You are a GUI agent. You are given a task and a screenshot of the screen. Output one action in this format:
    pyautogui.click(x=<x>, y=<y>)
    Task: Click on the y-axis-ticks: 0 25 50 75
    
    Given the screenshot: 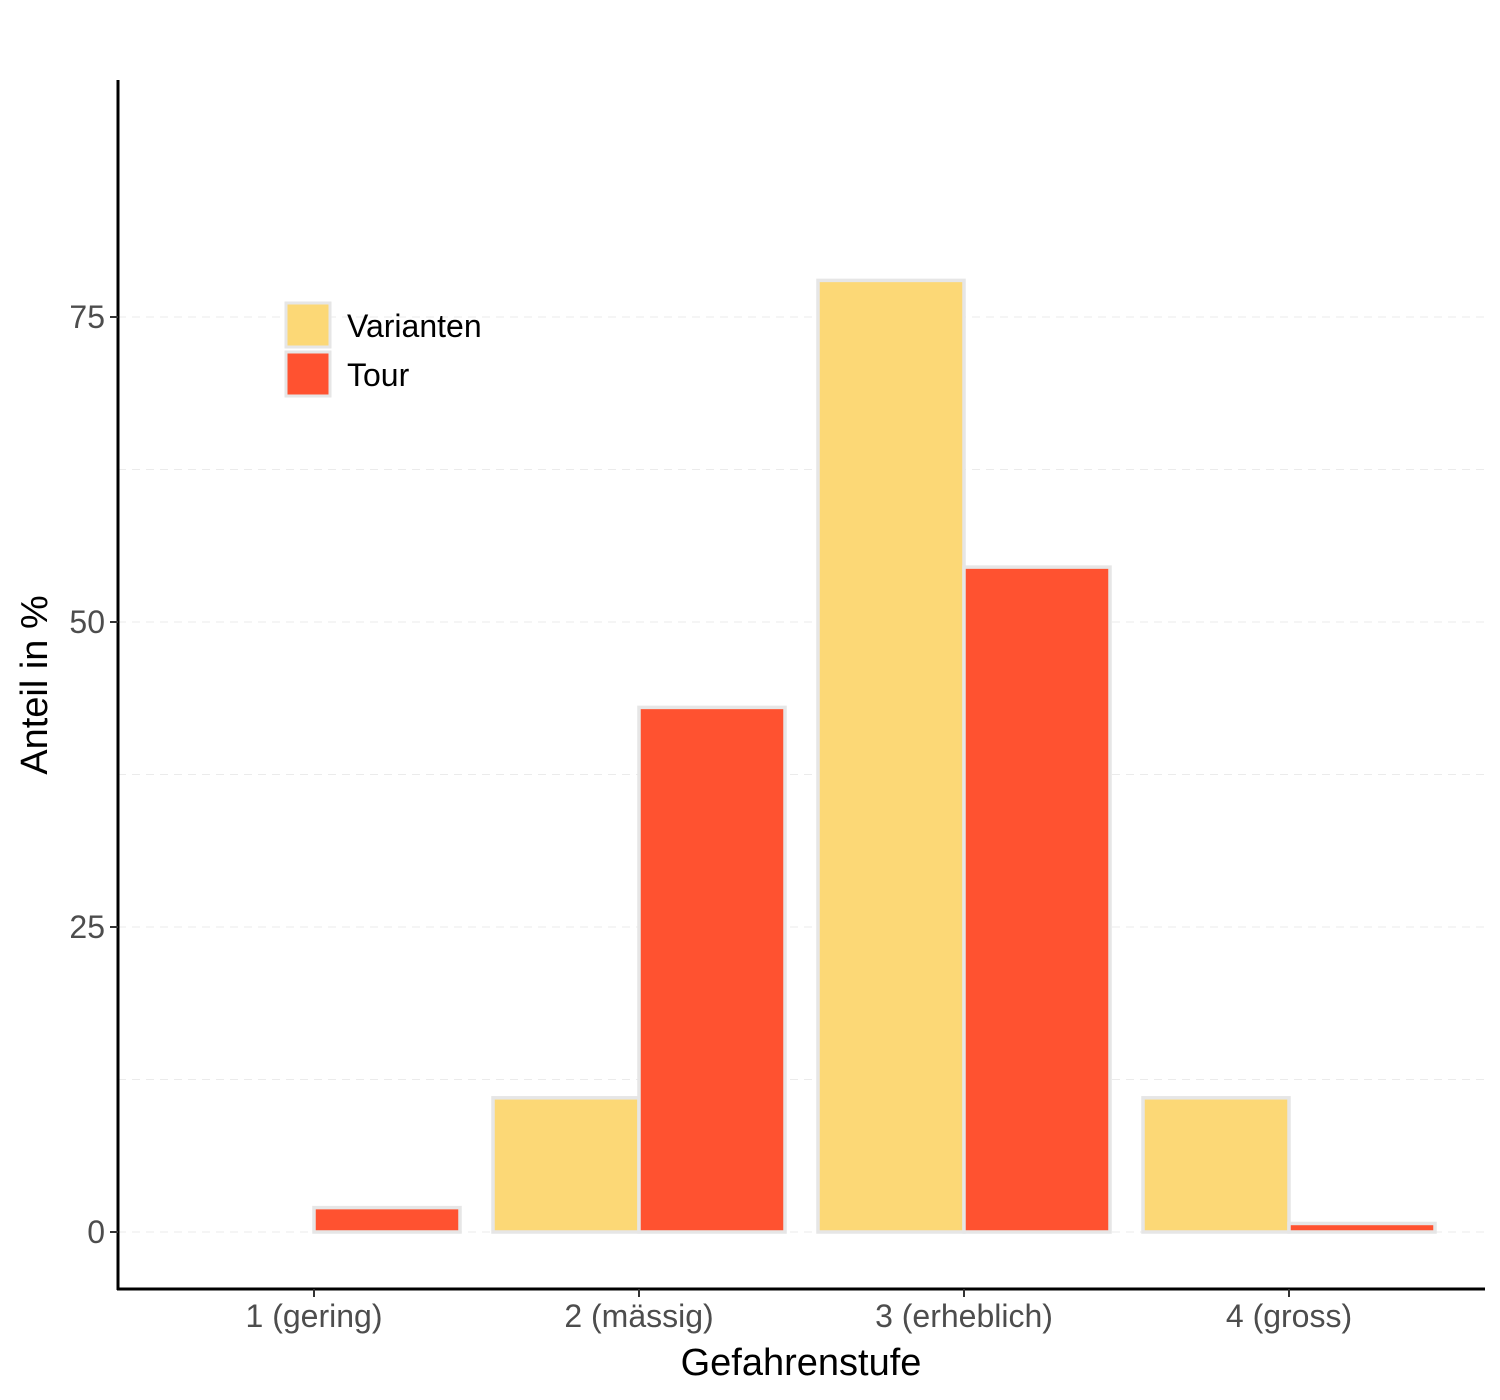 What is the action you would take?
    pyautogui.click(x=93, y=774)
    